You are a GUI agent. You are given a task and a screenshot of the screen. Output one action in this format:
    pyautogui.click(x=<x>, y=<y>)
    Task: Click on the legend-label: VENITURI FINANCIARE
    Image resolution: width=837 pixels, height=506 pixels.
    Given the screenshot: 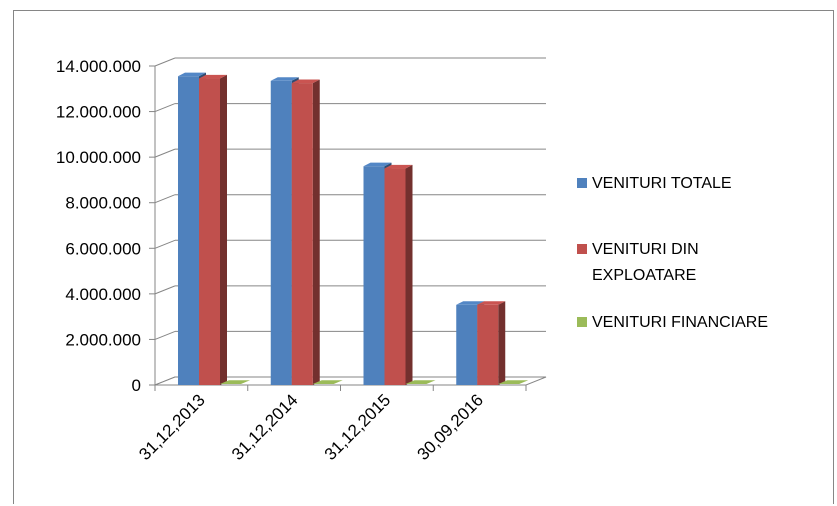 What is the action you would take?
    pyautogui.click(x=680, y=322)
    